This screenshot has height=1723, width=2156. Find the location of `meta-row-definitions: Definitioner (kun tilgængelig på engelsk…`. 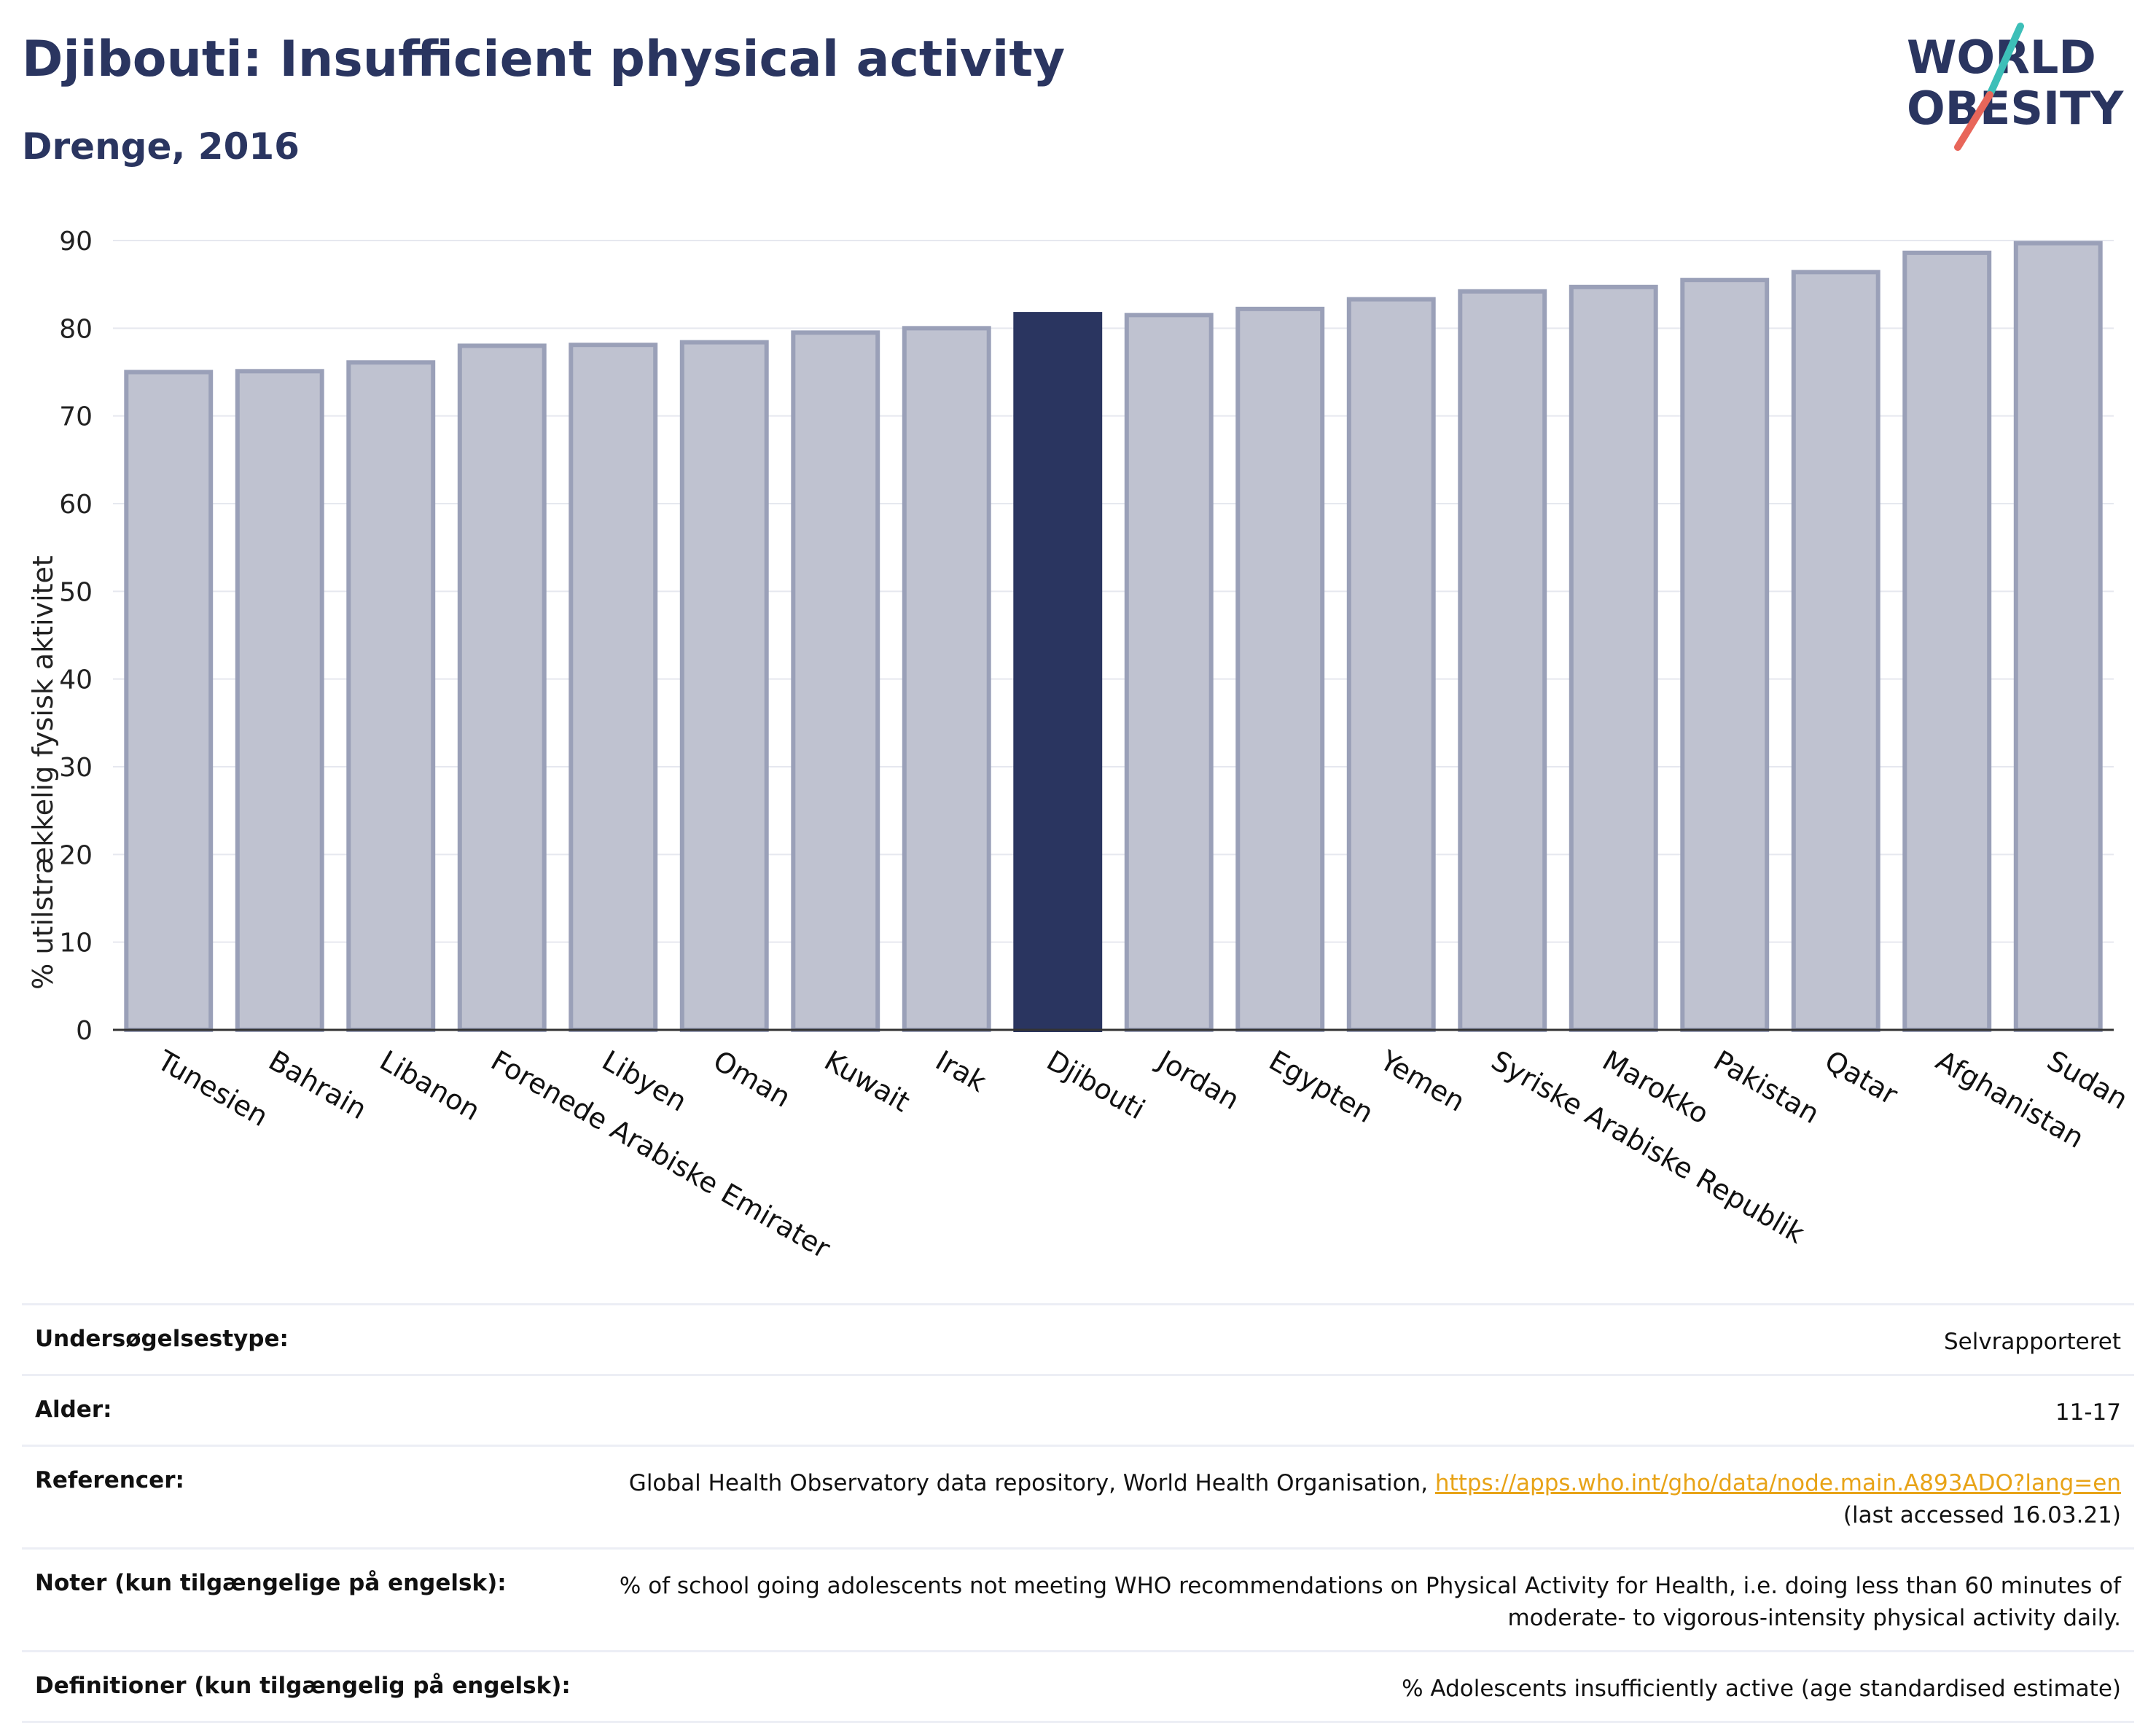

meta-row-definitions: Definitioner (kun tilgængelig på engelsk… is located at coordinates (1078, 1686).